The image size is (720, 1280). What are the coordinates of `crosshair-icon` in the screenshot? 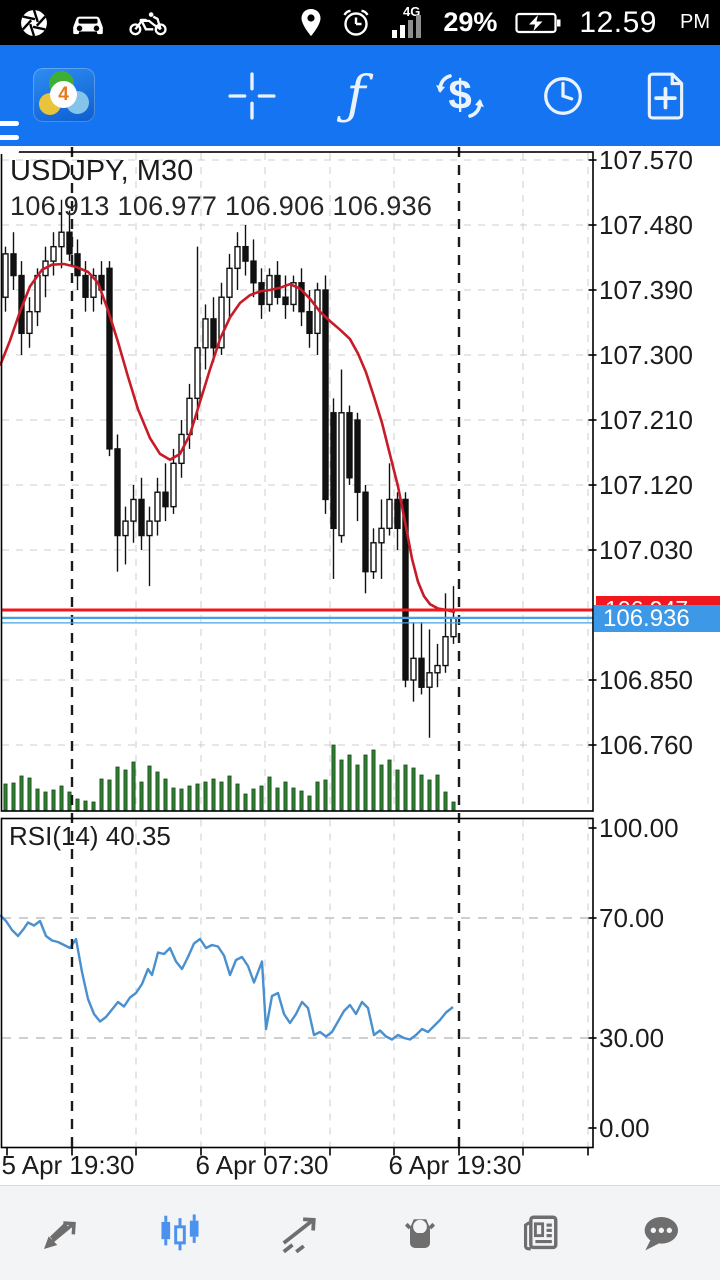 It's located at (252, 96).